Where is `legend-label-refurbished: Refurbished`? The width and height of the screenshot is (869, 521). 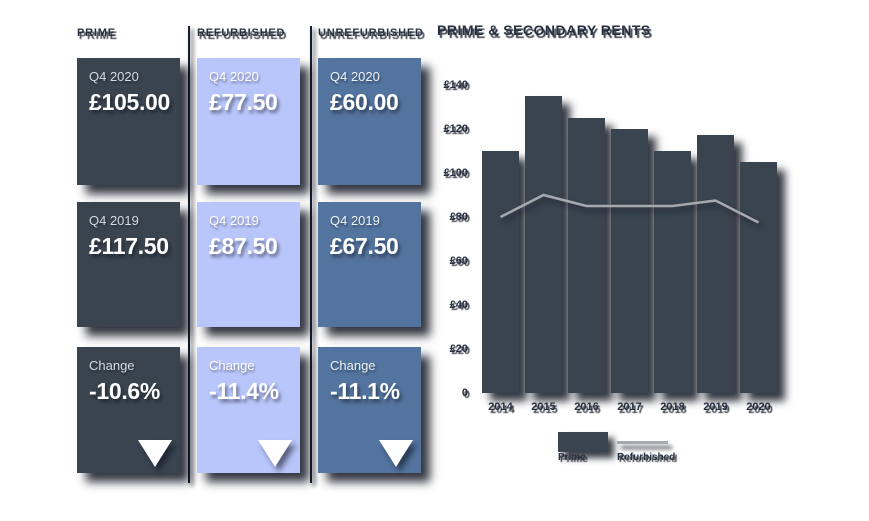 legend-label-refurbished: Refurbished is located at coordinates (646, 457).